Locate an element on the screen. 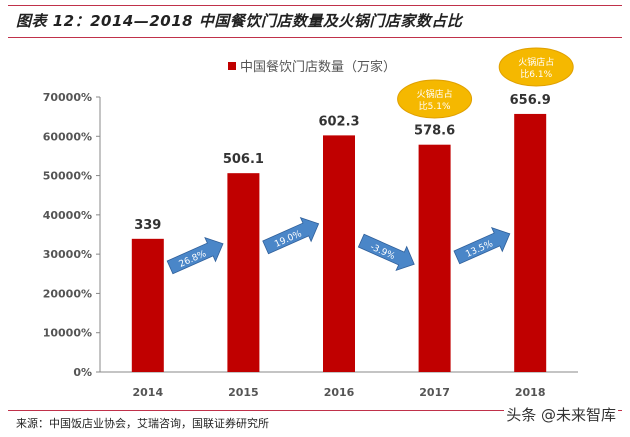 This screenshot has width=630, height=437. data-label: 602.3 is located at coordinates (338, 121).